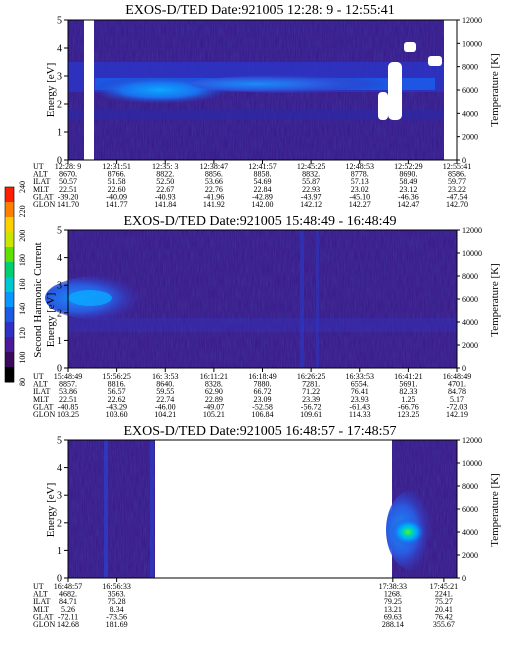 Image resolution: width=505 pixels, height=649 pixels. Describe the element at coordinates (68, 196) in the screenshot. I see `panel-1-eph-value: -39.20` at that location.